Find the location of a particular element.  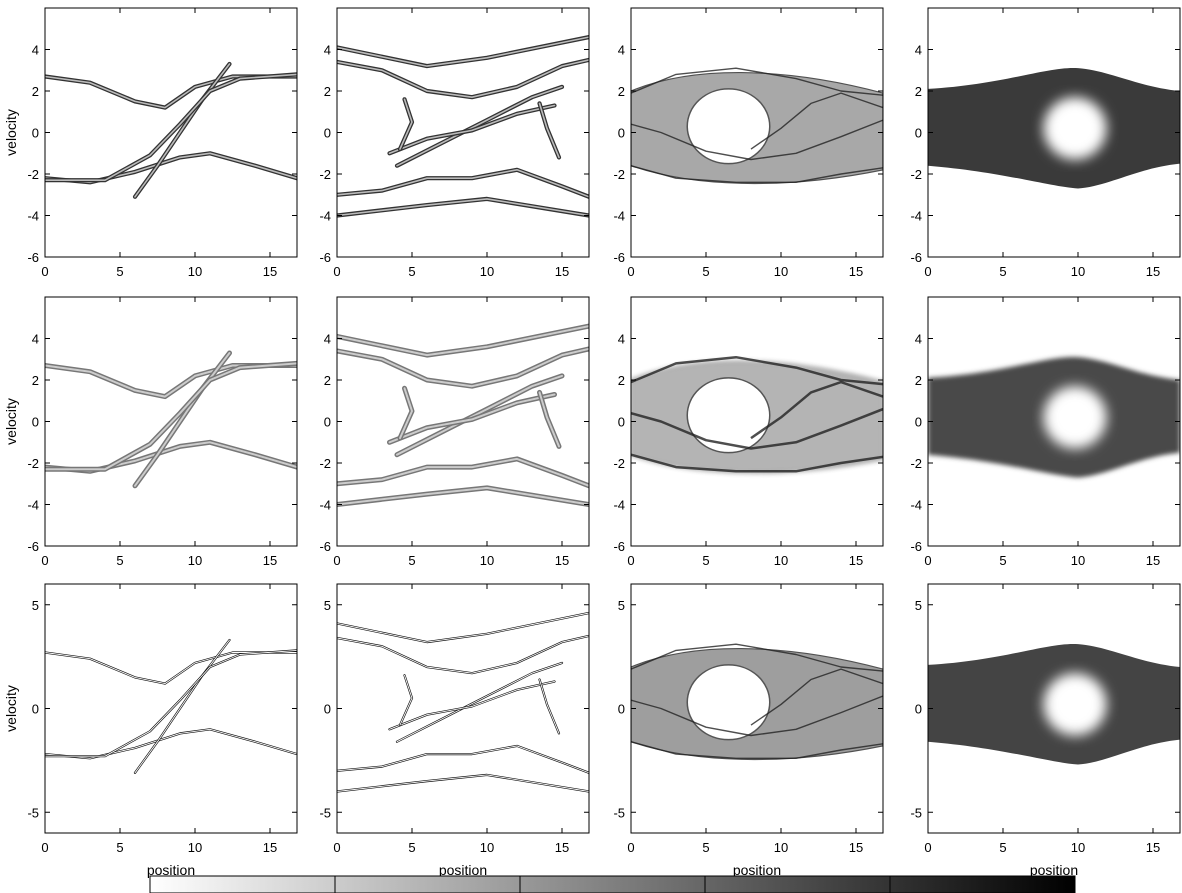

panel-r2-c1: 0 5 10 15 -6 -4 -2 0 2 4 velocity is located at coordinates (150, 432).